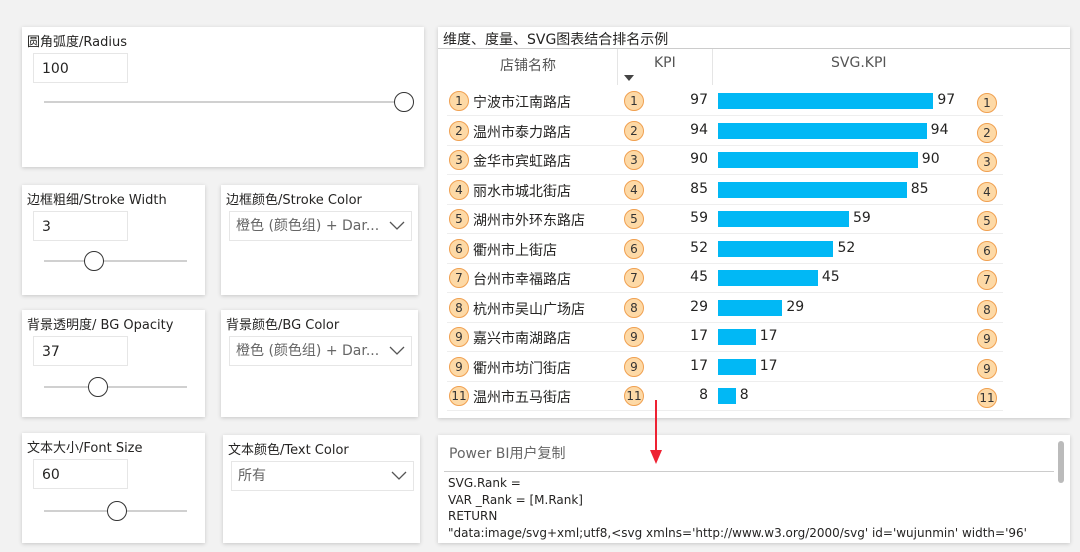 The height and width of the screenshot is (552, 1080). I want to click on kpi-value: 45, so click(699, 277).